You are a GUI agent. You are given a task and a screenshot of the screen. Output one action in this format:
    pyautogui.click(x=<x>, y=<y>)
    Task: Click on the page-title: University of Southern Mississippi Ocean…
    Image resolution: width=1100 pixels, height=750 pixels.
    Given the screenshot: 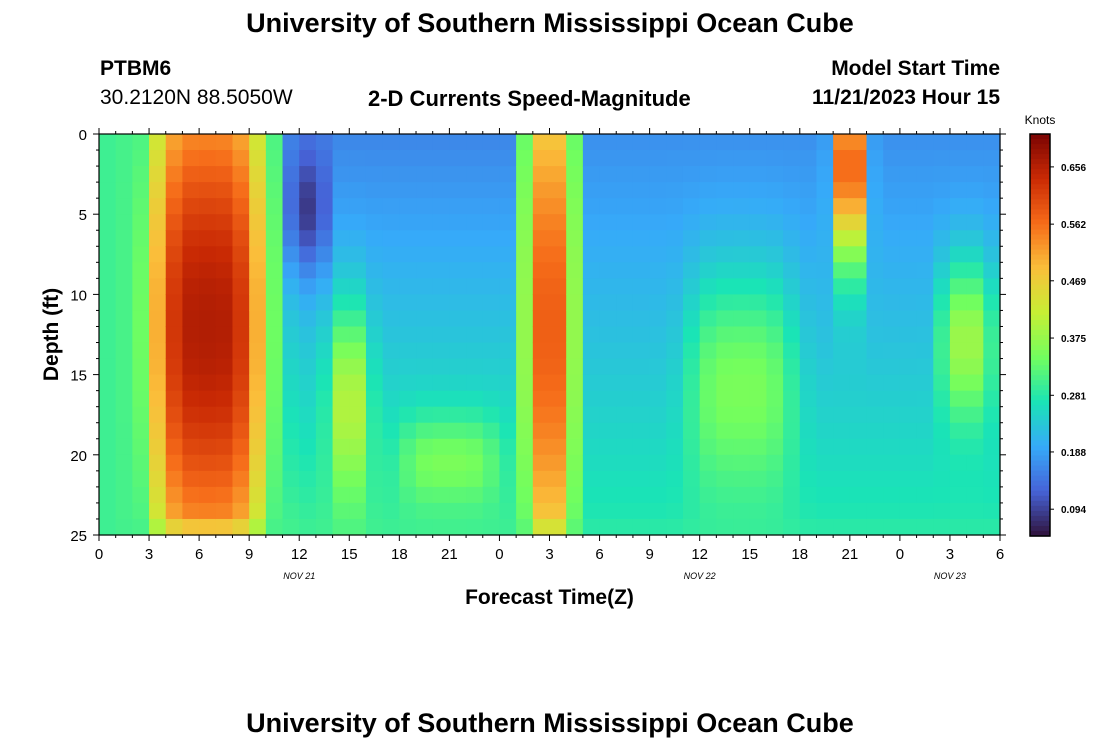 What is the action you would take?
    pyautogui.click(x=550, y=23)
    